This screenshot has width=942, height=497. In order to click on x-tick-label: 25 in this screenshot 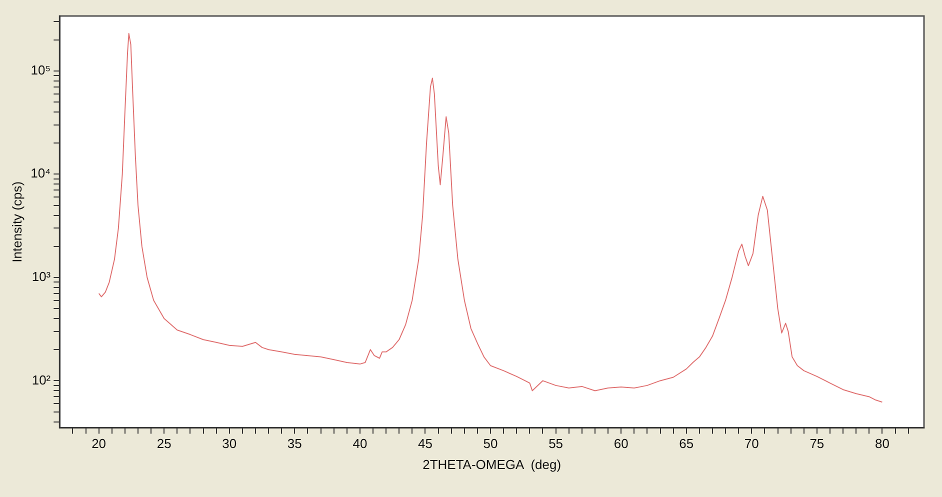, I will do `click(164, 444)`.